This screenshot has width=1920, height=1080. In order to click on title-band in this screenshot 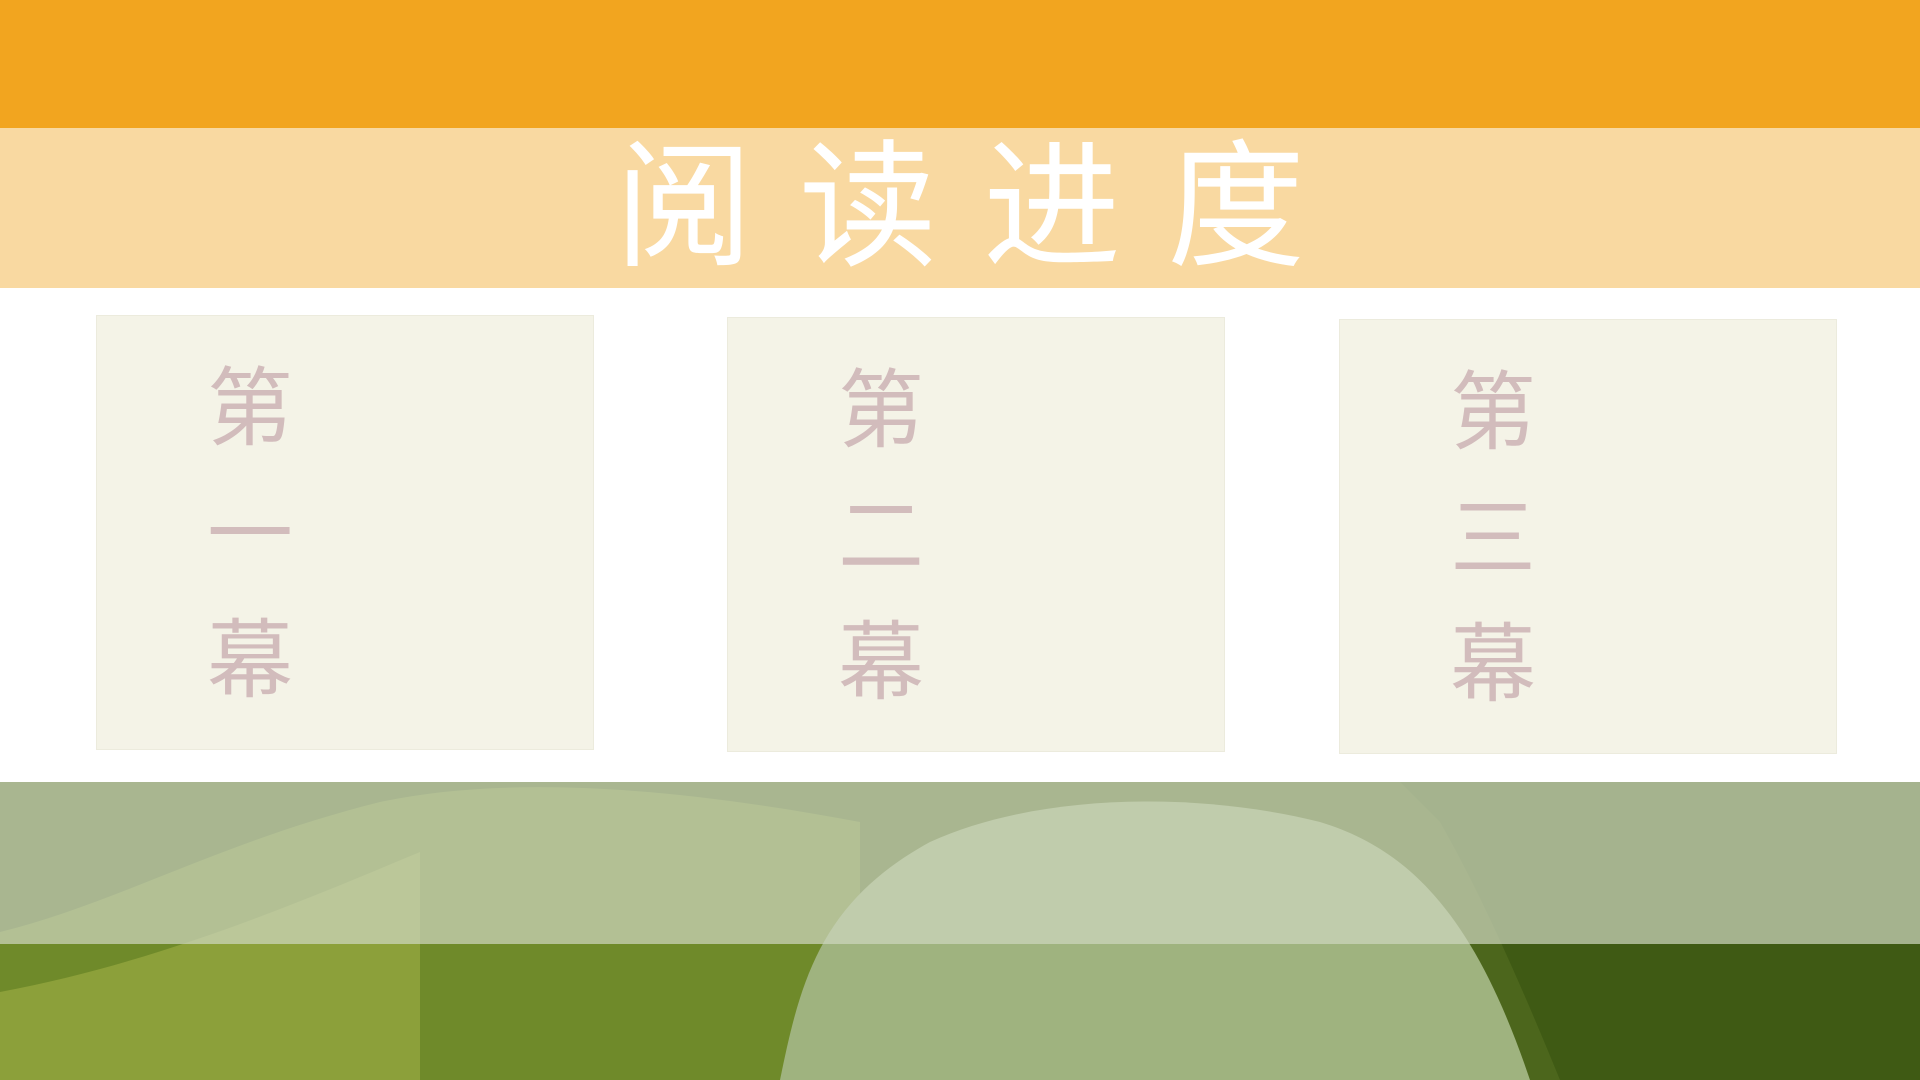, I will do `click(960, 208)`.